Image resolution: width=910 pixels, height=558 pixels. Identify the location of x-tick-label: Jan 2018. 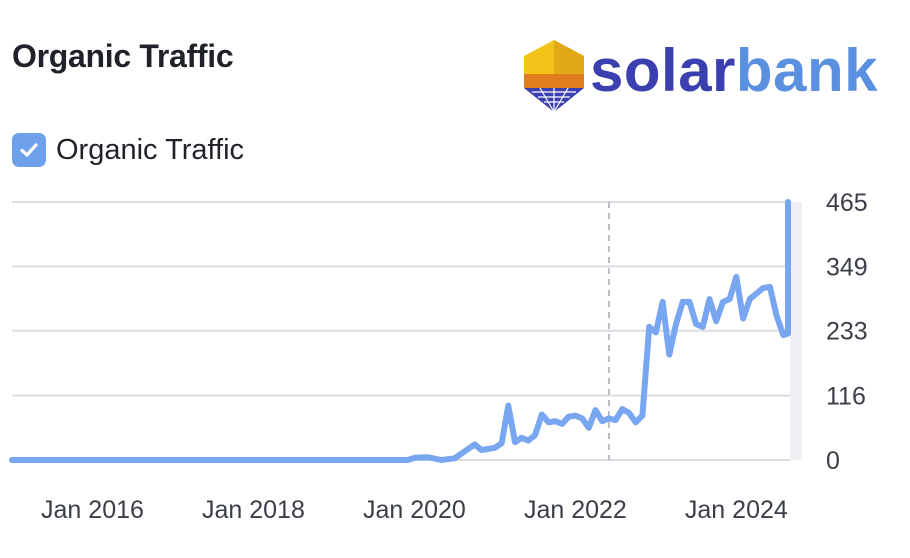
(253, 510).